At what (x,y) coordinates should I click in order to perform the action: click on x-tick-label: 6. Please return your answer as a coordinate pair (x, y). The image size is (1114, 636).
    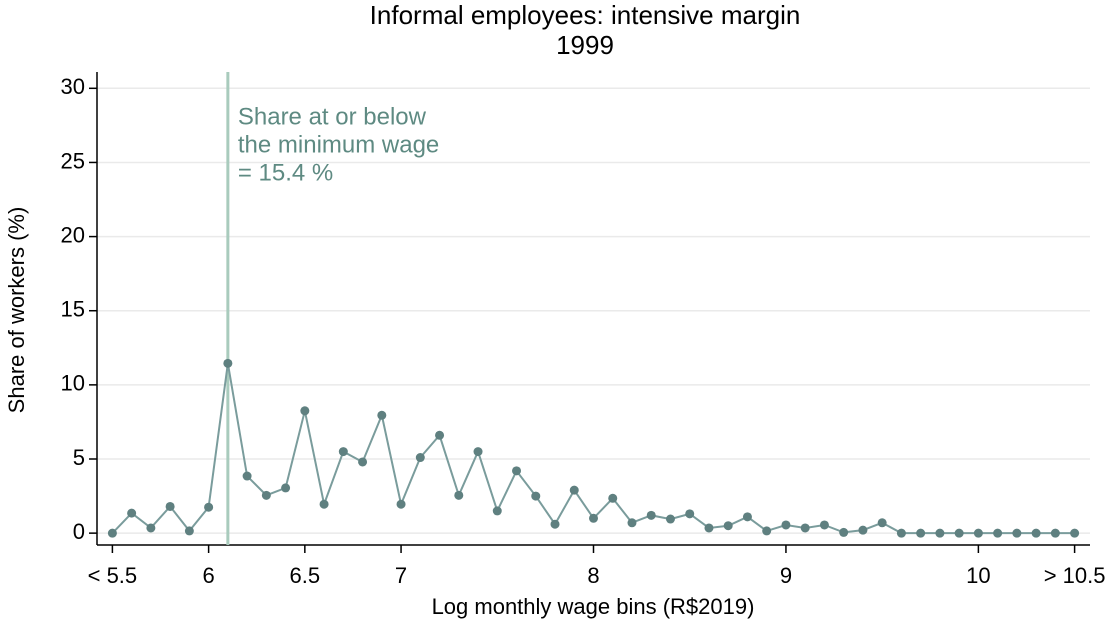
    Looking at the image, I should click on (208, 575).